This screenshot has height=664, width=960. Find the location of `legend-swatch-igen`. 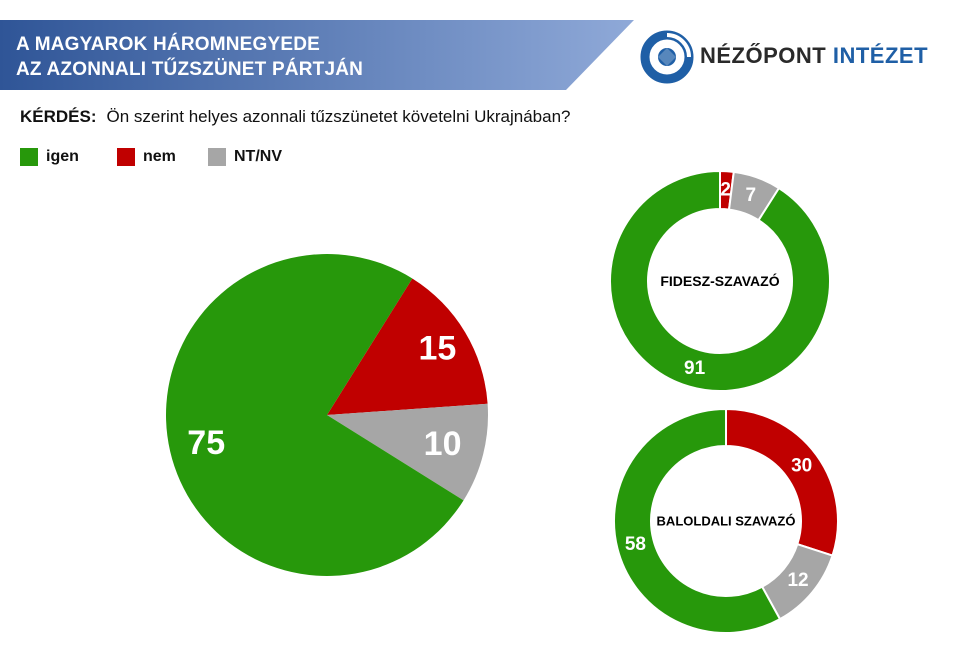

legend-swatch-igen is located at coordinates (29, 157).